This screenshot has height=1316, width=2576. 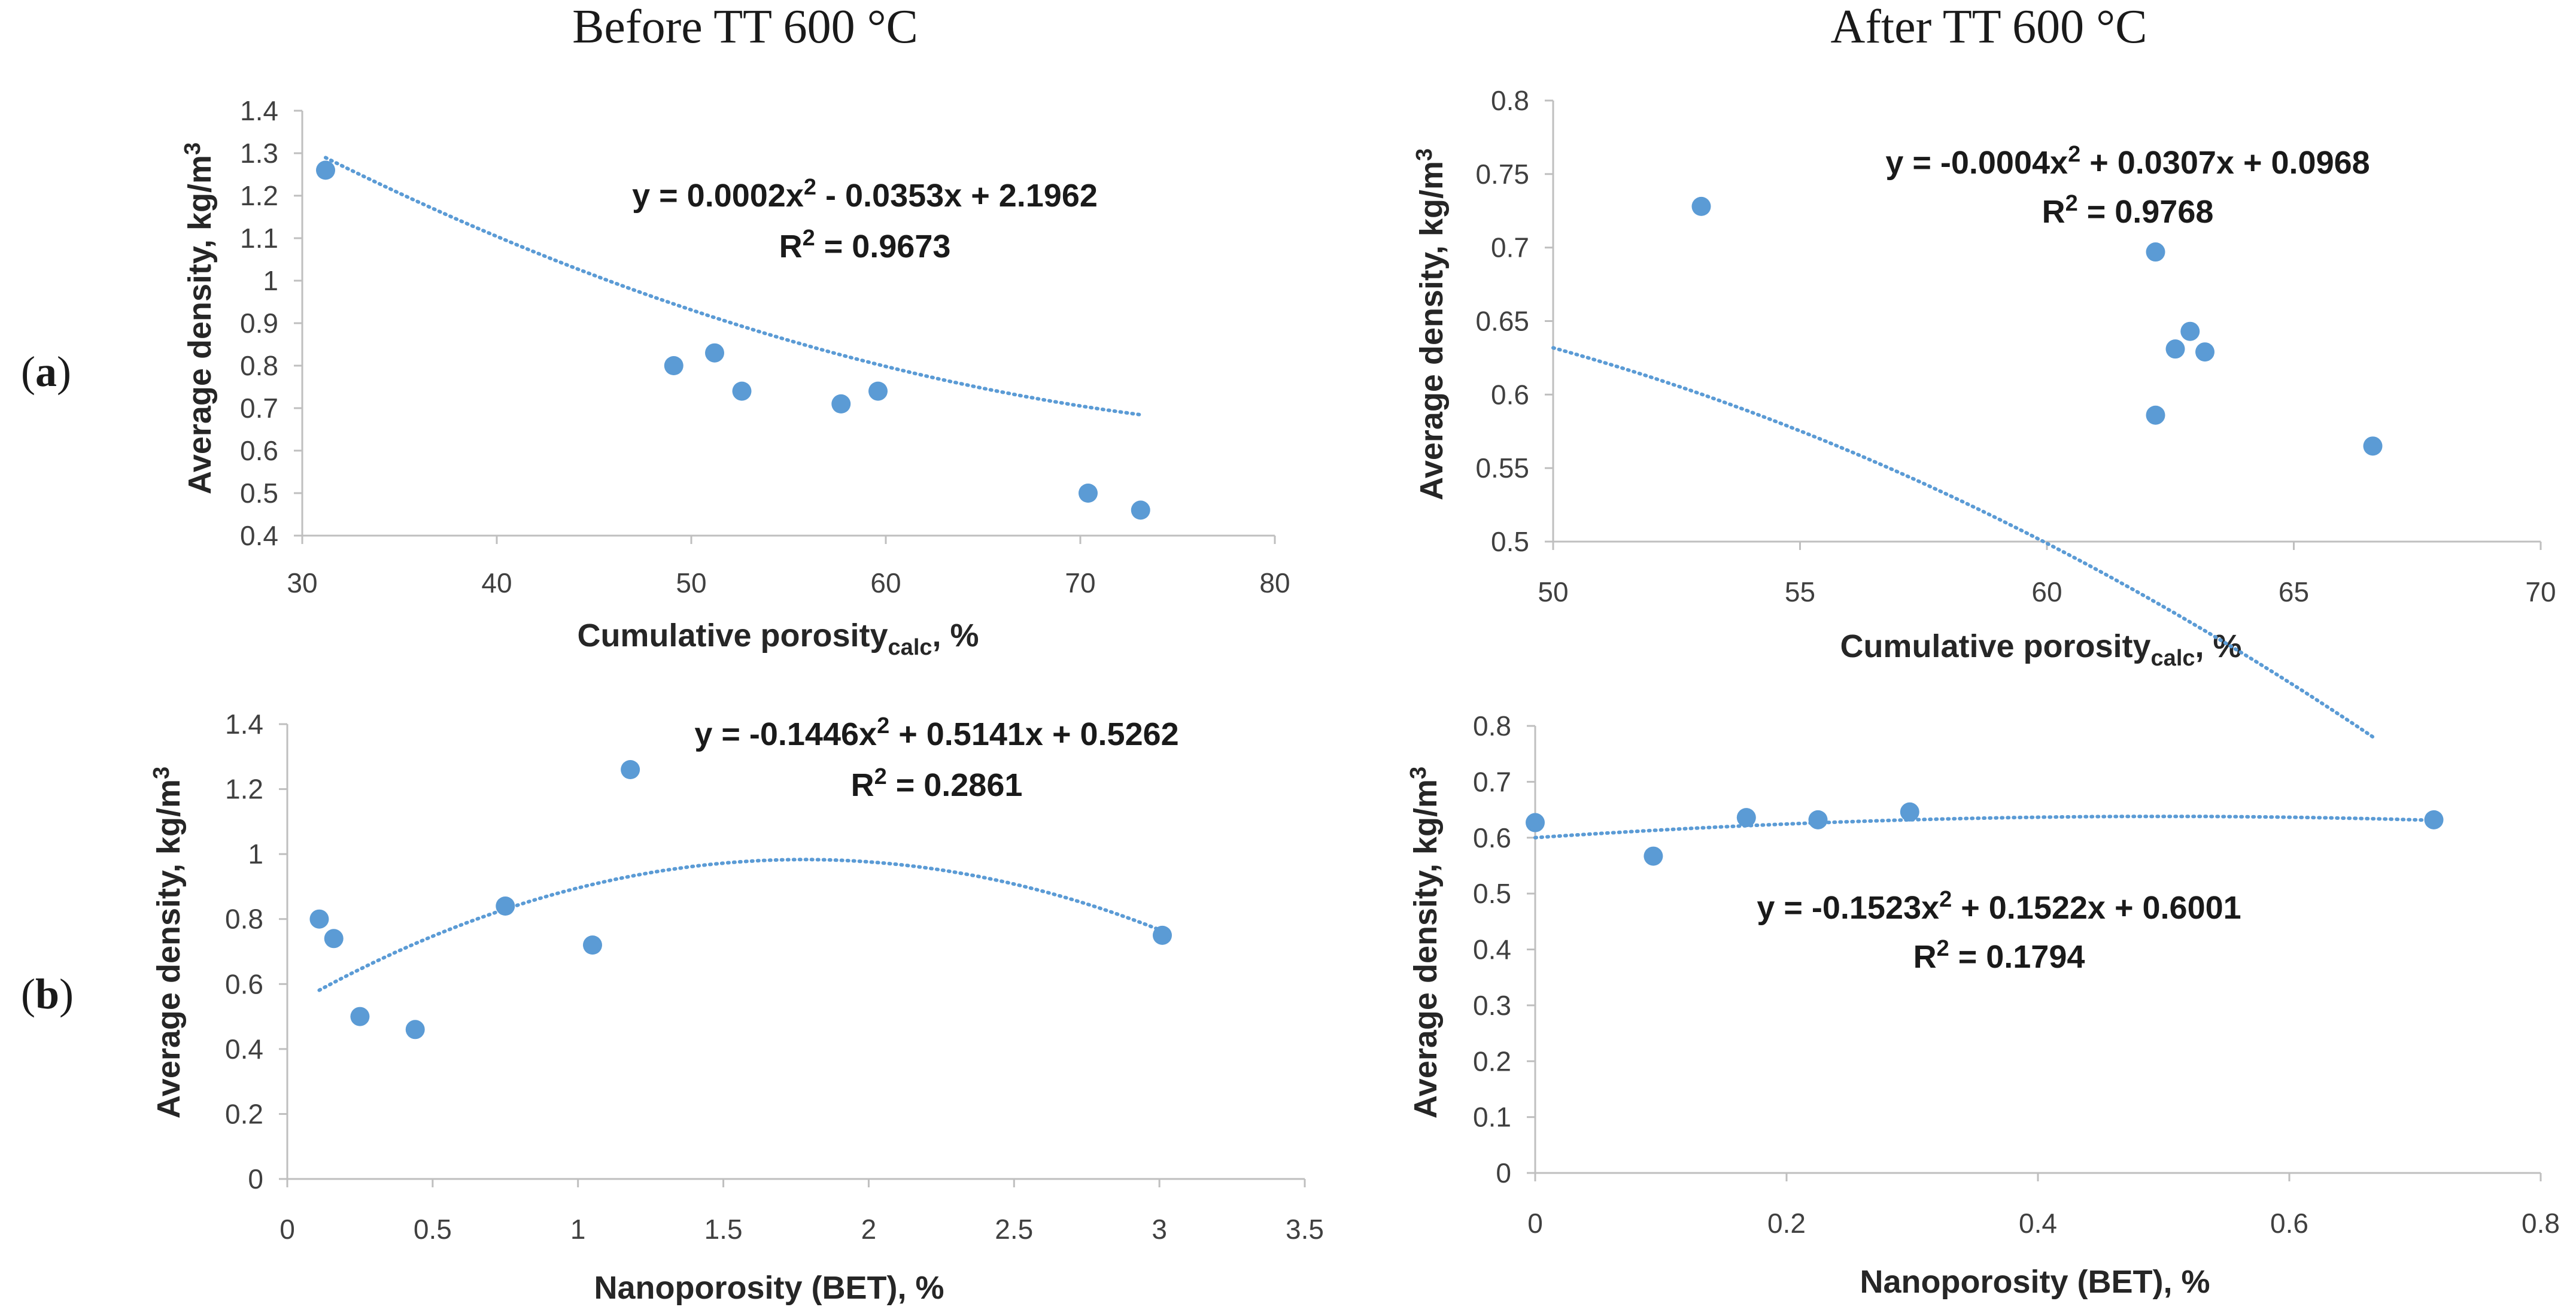 What do you see at coordinates (2127, 162) in the screenshot?
I see `trend-equation: y = -0.0004x2 + 0.0307x + 0.0968` at bounding box center [2127, 162].